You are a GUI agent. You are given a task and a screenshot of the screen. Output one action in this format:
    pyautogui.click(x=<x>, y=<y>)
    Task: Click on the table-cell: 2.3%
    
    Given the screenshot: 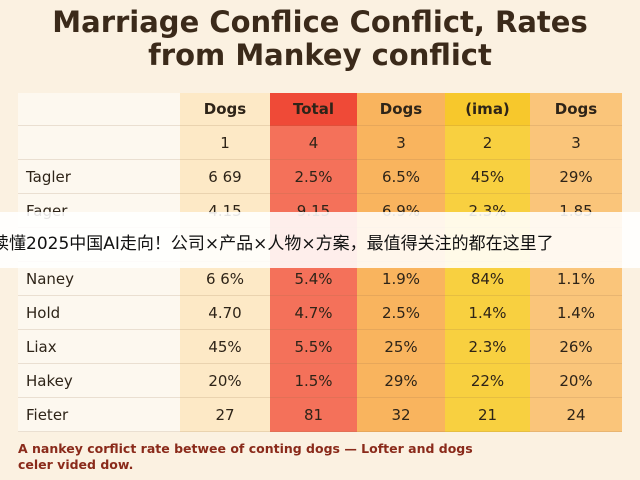 What is the action you would take?
    pyautogui.click(x=487, y=346)
    